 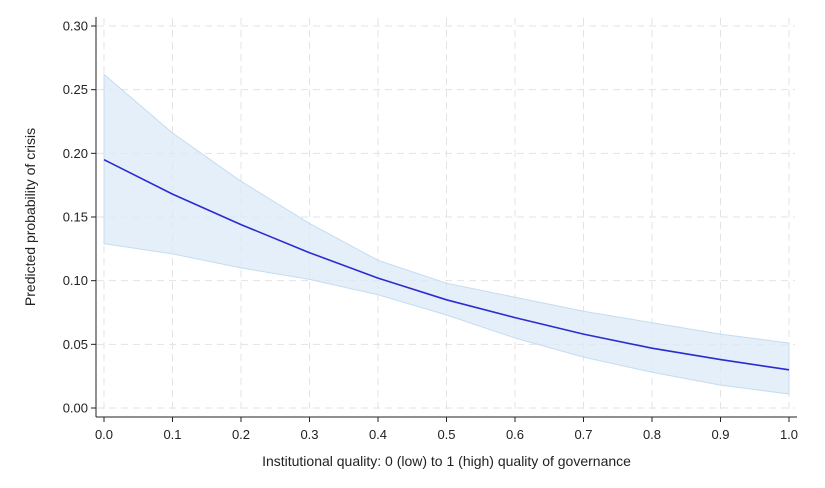 I want to click on y-tick-label-0: 0.00, so click(x=75, y=408).